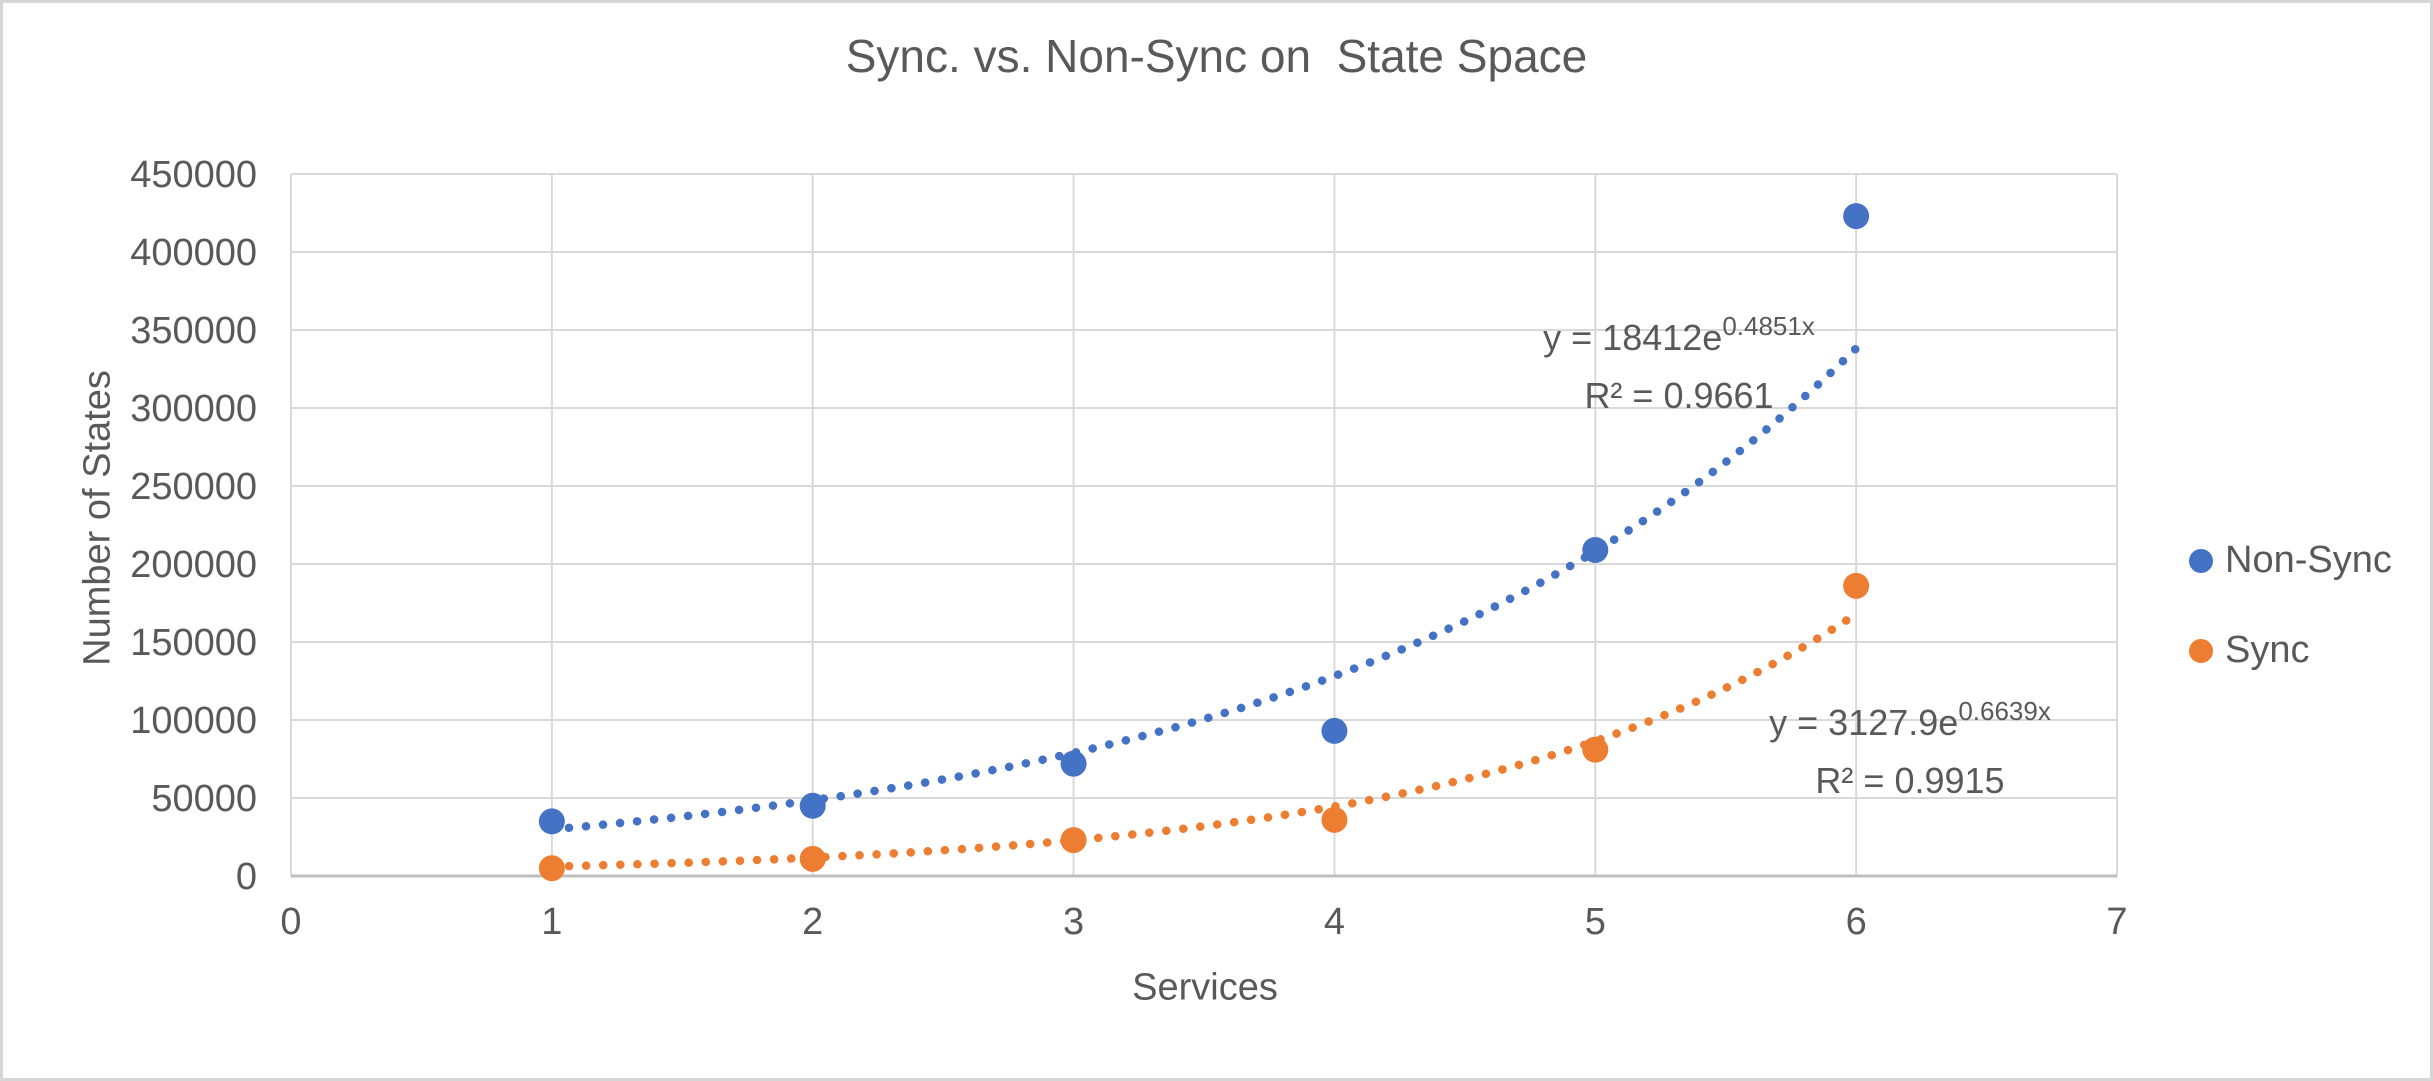  Describe the element at coordinates (193, 253) in the screenshot. I see `y-tick-label: 400000` at that location.